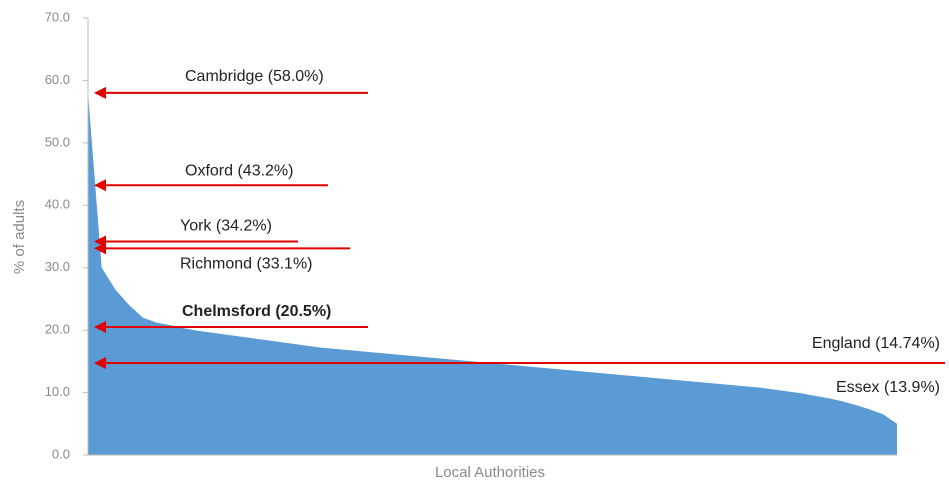  What do you see at coordinates (57, 16) in the screenshot?
I see `y-tick-label: 70.0` at bounding box center [57, 16].